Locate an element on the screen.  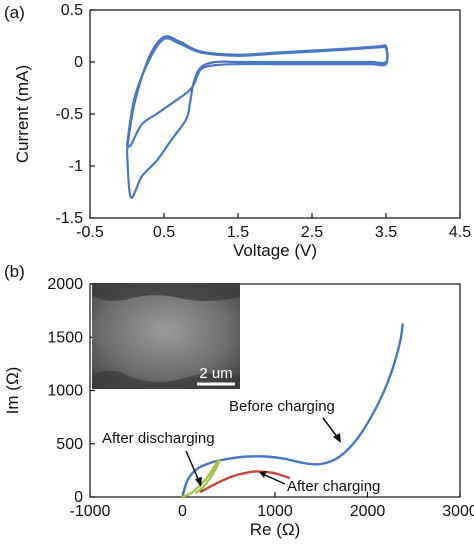
x-tick-label: 3000 is located at coordinates (458, 511).